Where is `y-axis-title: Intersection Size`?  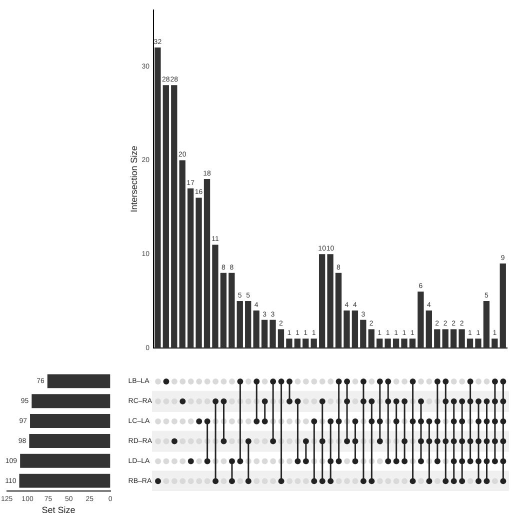 y-axis-title: Intersection Size is located at coordinates (133, 179).